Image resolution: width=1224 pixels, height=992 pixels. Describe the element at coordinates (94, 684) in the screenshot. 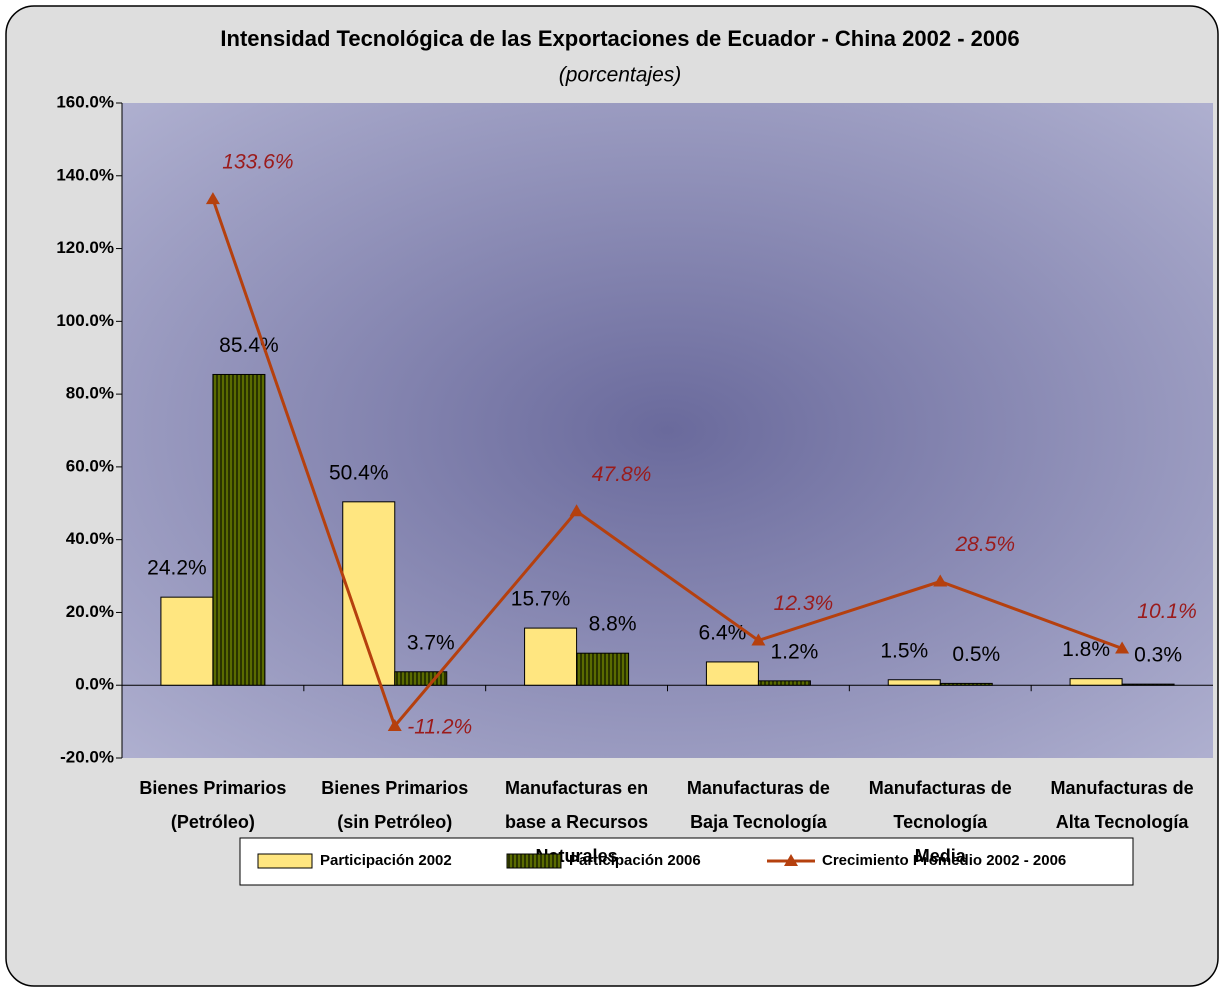

I see `y-tick-label: 0.0%` at that location.